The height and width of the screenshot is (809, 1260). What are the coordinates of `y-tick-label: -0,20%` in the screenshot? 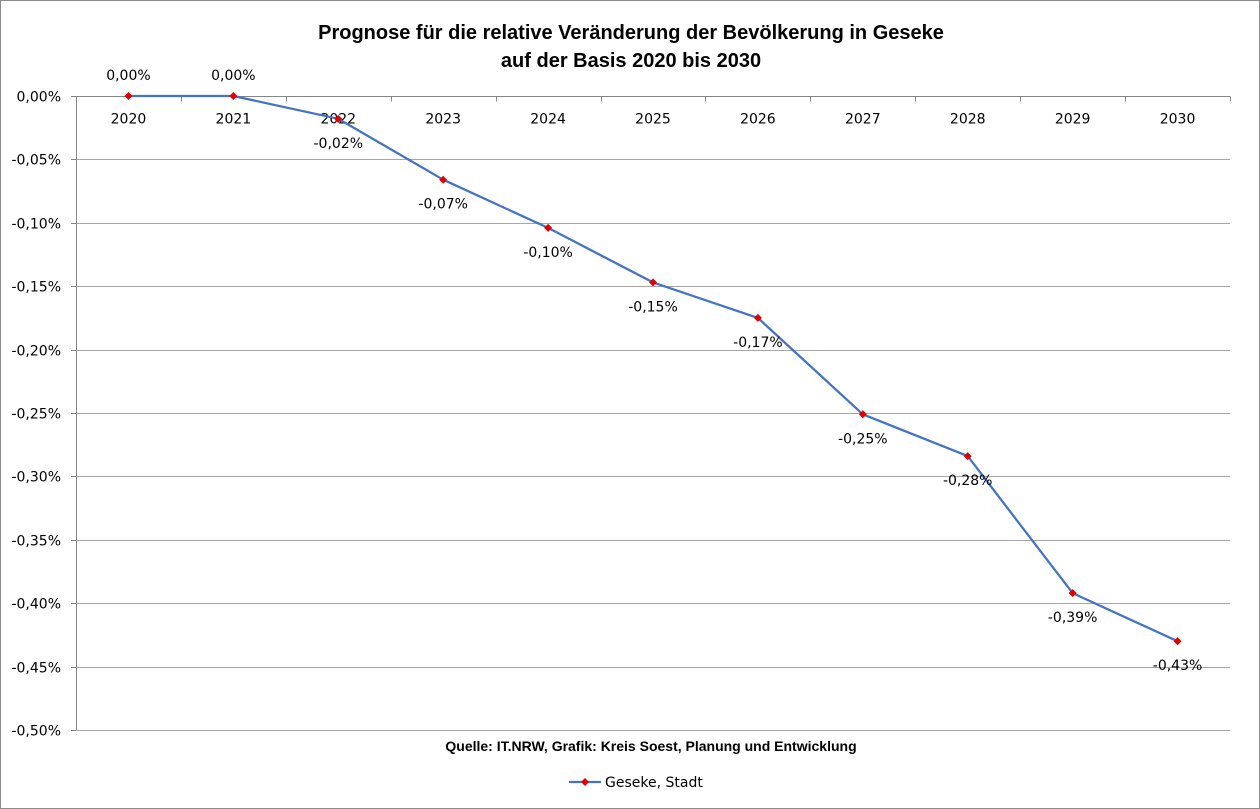 It's located at (36, 352).